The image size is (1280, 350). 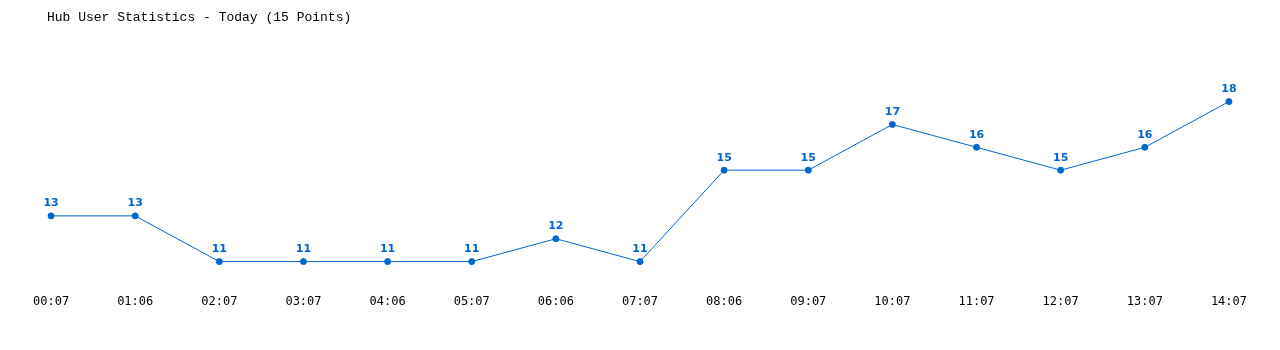 I want to click on x-tick-label: 05:07, so click(x=471, y=300).